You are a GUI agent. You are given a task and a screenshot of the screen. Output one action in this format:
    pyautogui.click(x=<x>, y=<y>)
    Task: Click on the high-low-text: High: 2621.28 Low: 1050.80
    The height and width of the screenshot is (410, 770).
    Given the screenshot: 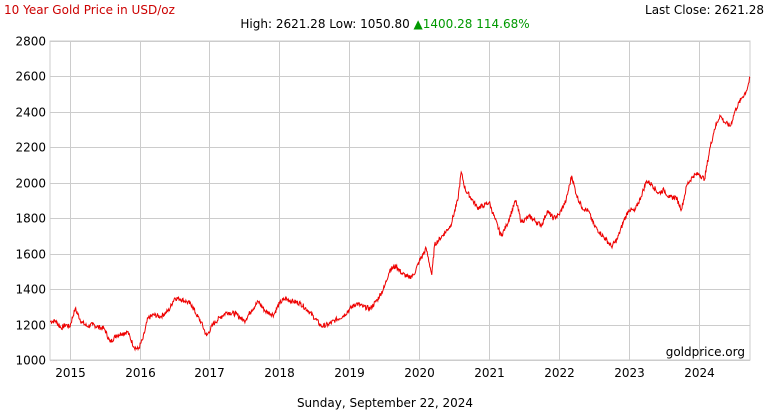 What is the action you would take?
    pyautogui.click(x=327, y=24)
    